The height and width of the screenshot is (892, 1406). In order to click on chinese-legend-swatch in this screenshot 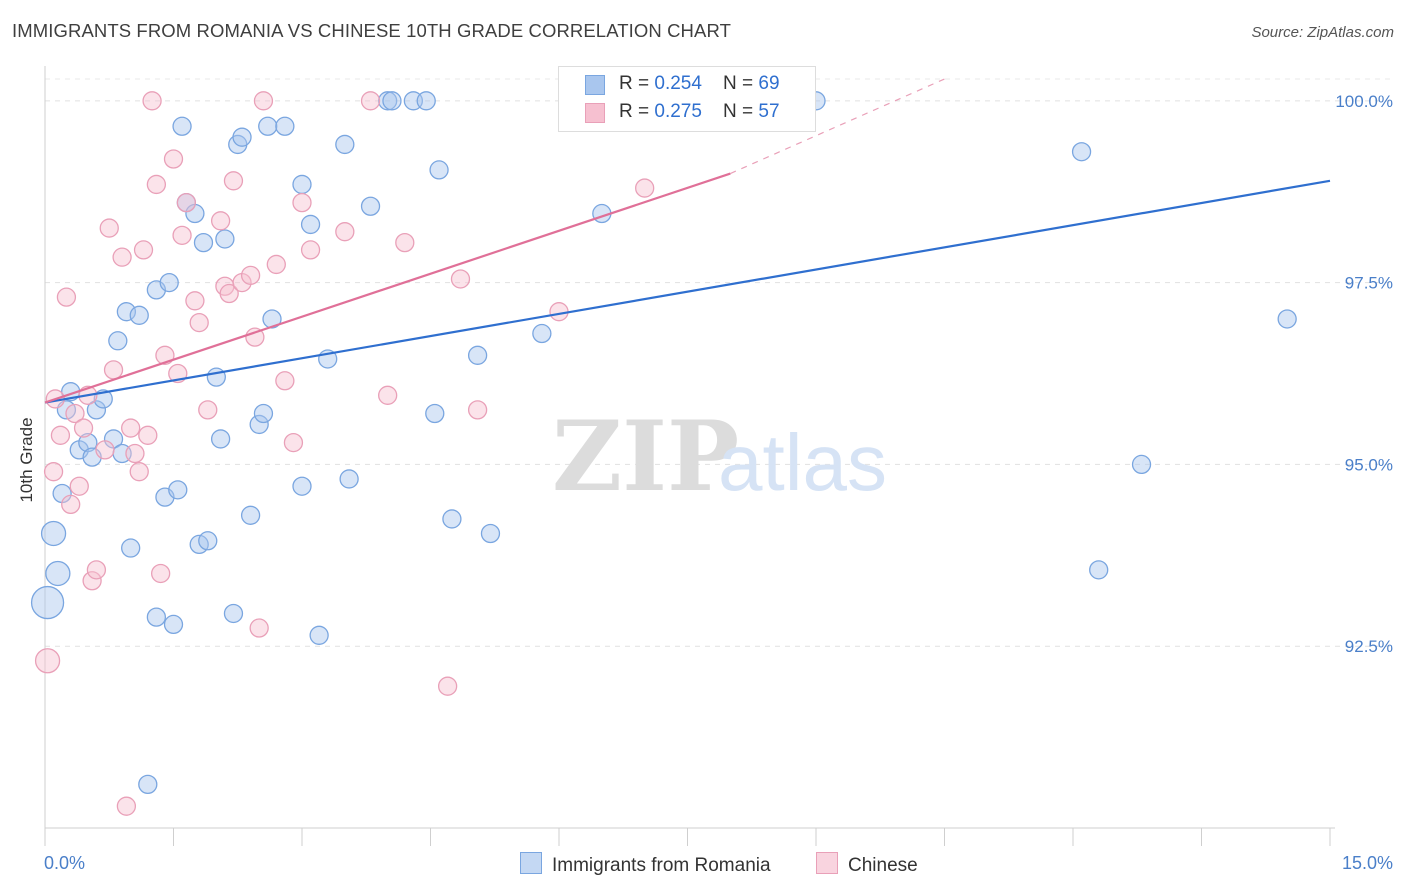, I will do `click(827, 863)`.